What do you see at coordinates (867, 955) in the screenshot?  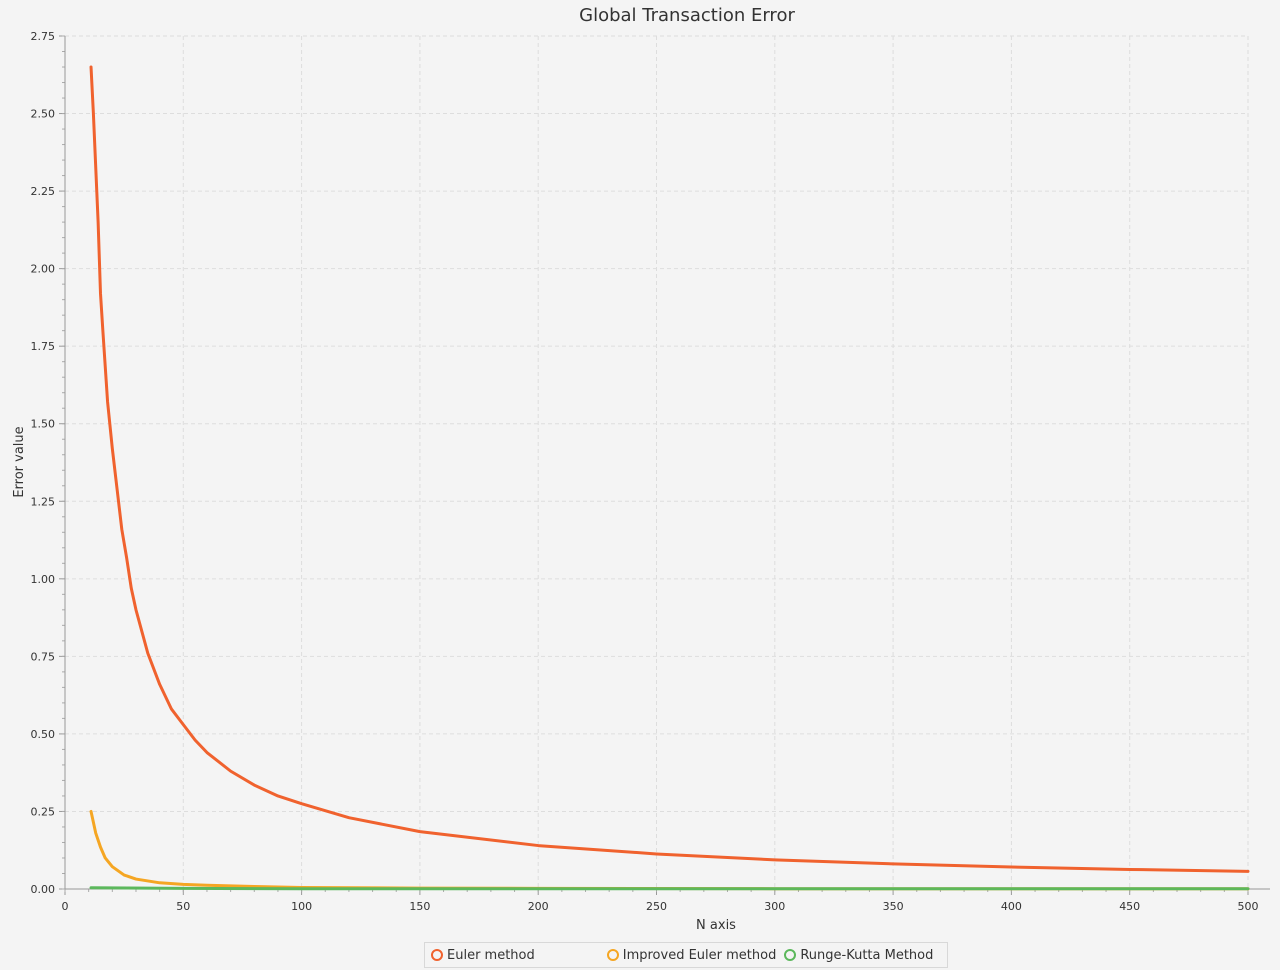 I see `legend-label-runge-kutta: Runge-Kutta Method` at bounding box center [867, 955].